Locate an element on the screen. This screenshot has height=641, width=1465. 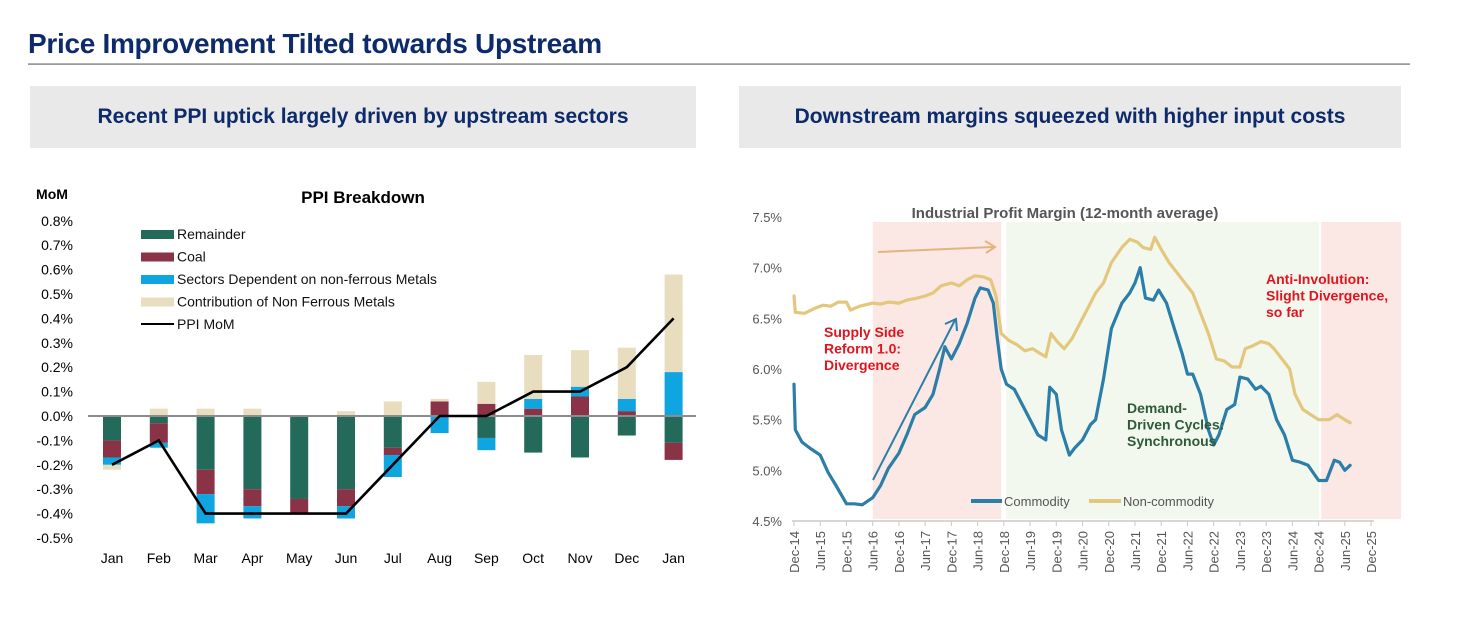
legend-label: Non-commodity is located at coordinates (1169, 501).